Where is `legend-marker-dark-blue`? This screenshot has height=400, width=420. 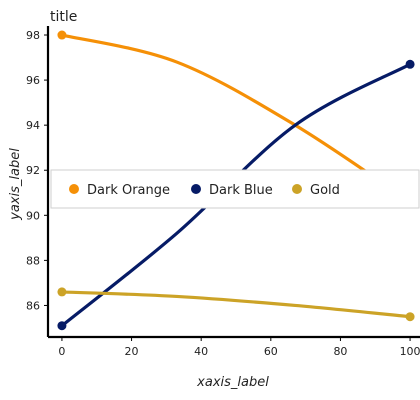 legend-marker-dark-blue is located at coordinates (196, 189).